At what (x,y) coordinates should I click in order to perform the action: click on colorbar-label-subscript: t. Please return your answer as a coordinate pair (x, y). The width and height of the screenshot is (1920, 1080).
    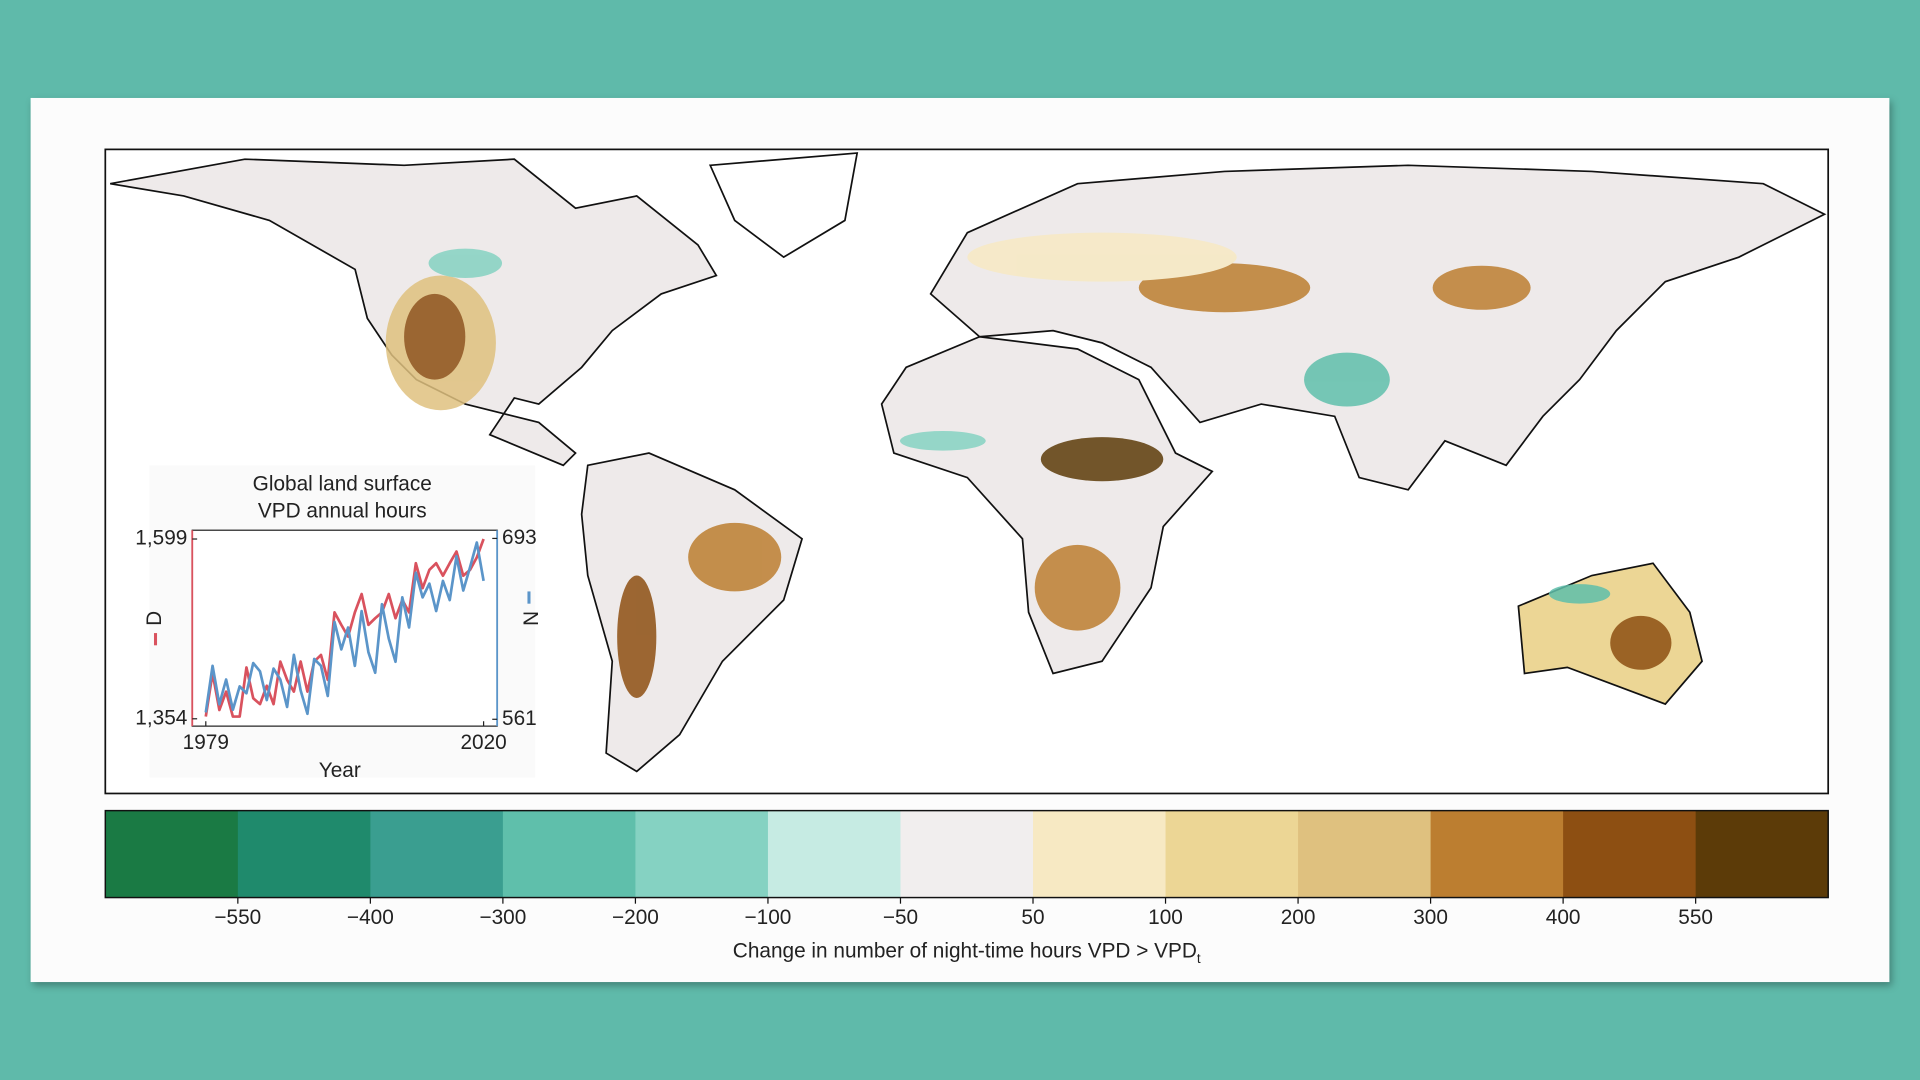
    Looking at the image, I should click on (1199, 957).